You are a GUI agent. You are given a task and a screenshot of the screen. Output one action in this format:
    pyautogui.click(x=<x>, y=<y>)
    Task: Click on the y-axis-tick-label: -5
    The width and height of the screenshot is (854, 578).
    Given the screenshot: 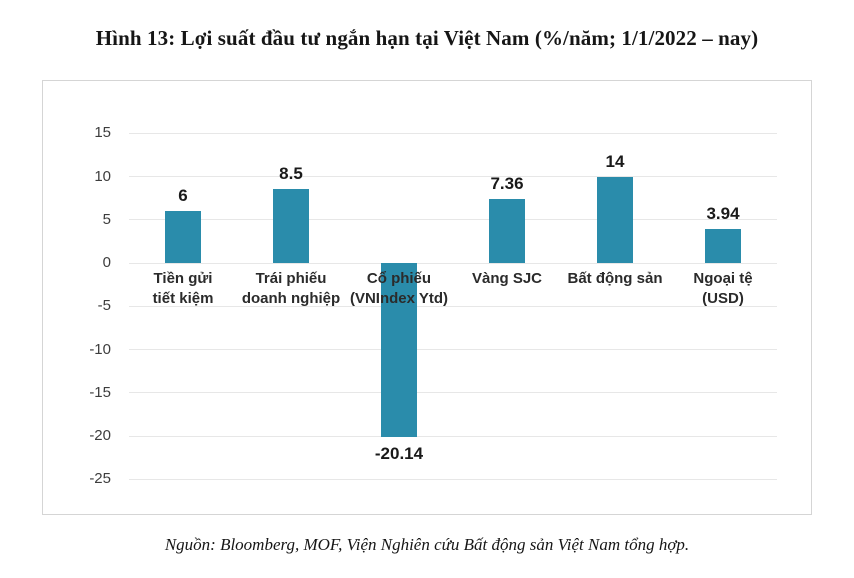 What is the action you would take?
    pyautogui.click(x=104, y=306)
    